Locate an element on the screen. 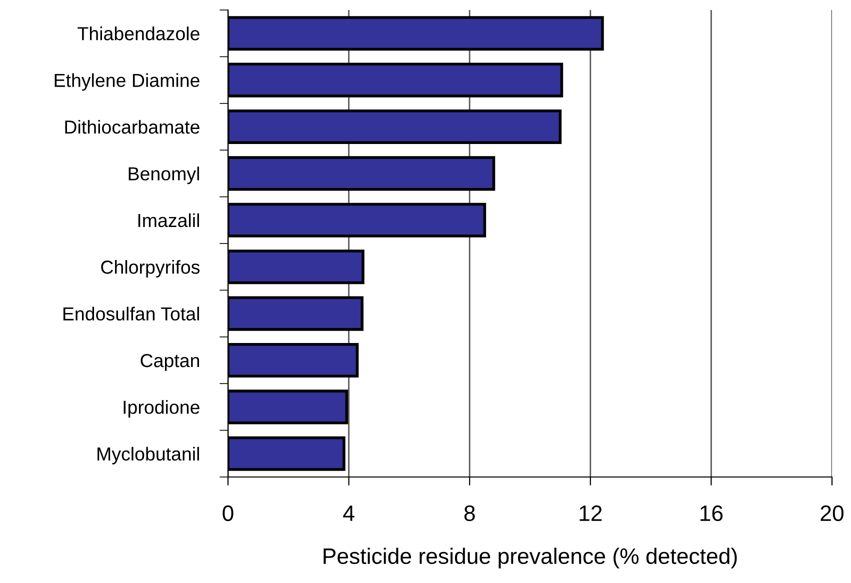 The width and height of the screenshot is (851, 583). x-tick-label: 20 is located at coordinates (832, 513).